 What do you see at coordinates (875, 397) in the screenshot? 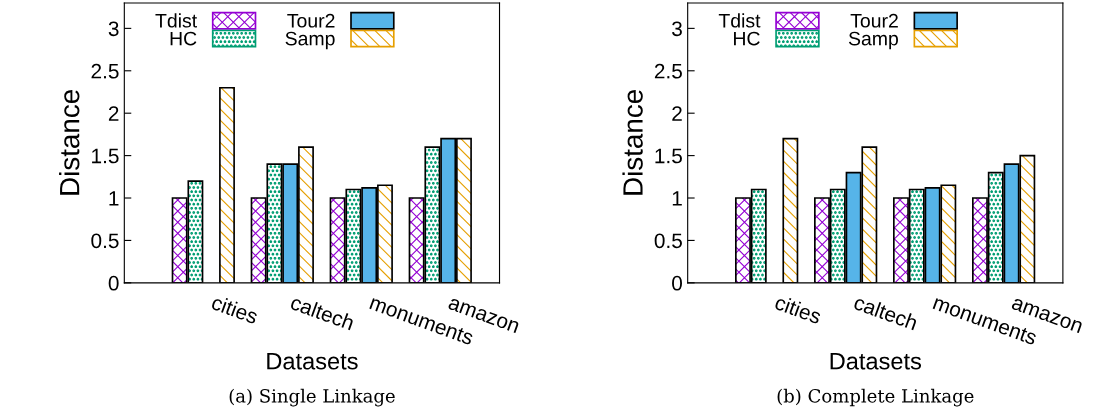
I see `text: (b) Complete Linkage` at bounding box center [875, 397].